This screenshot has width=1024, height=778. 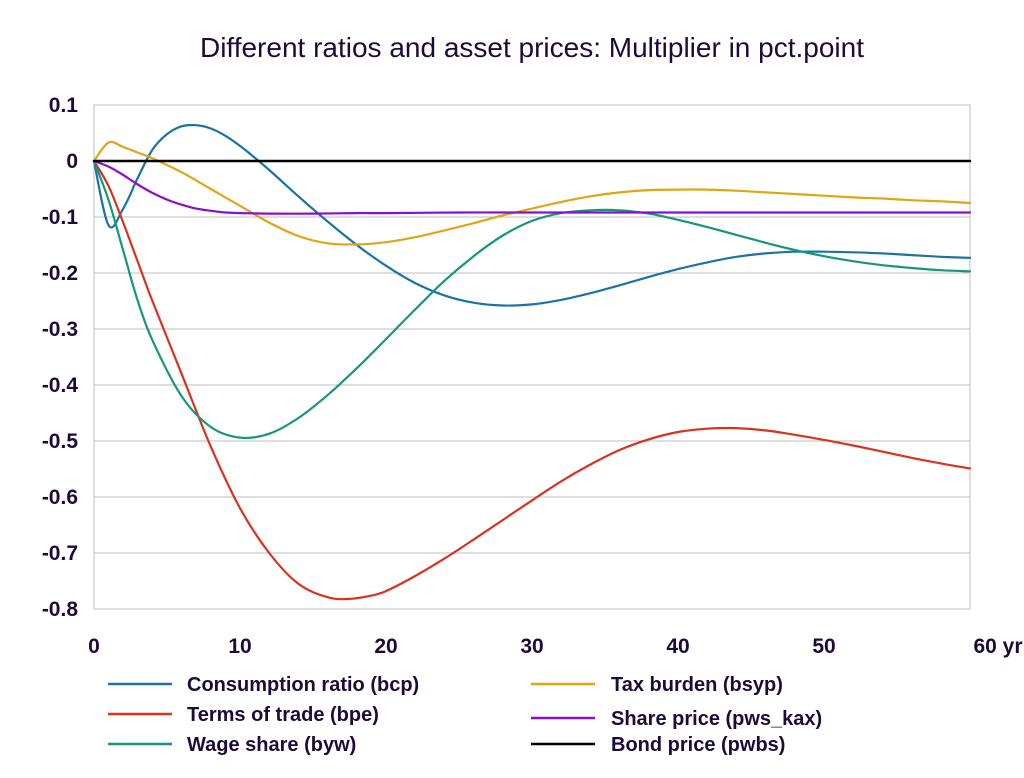 What do you see at coordinates (283, 715) in the screenshot?
I see `legend-label: Terms of trade (bpe)` at bounding box center [283, 715].